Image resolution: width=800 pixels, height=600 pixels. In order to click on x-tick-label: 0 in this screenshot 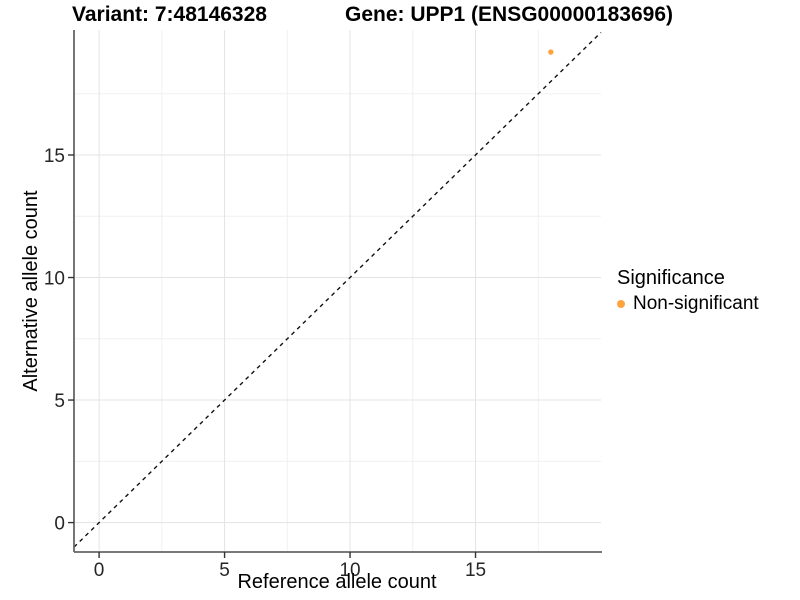, I will do `click(99, 570)`.